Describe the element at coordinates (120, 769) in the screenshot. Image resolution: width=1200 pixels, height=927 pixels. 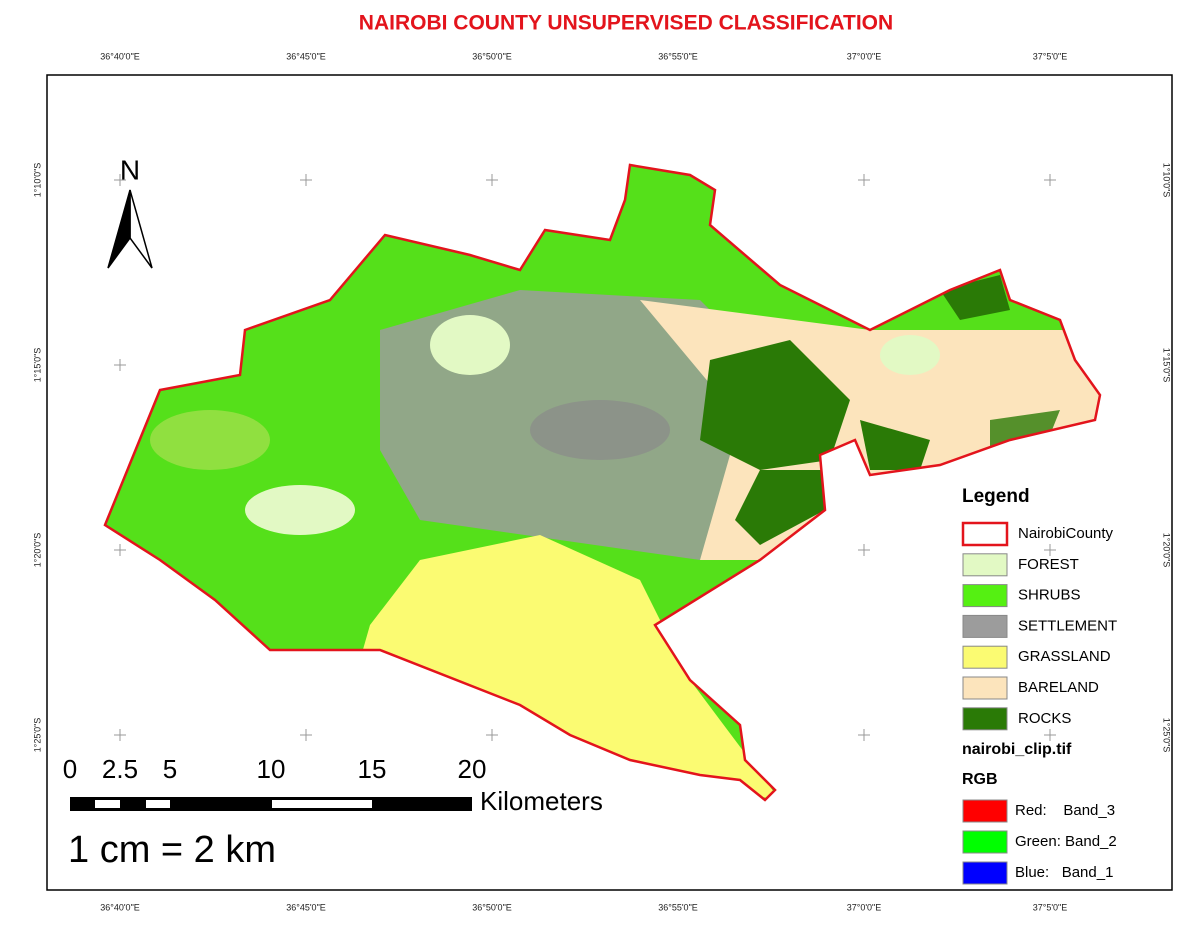
I see `scale-label: 2.5` at that location.